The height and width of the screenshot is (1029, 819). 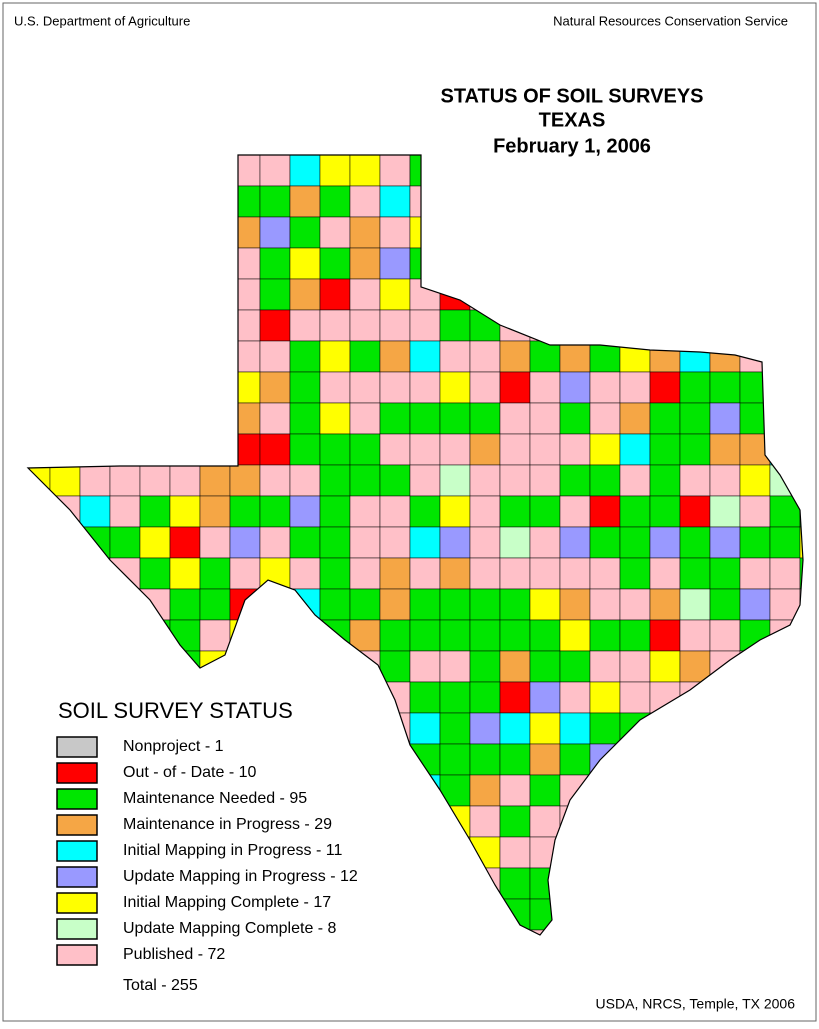 I want to click on legend-label: Initial Mapping Complete - 17, so click(x=227, y=902).